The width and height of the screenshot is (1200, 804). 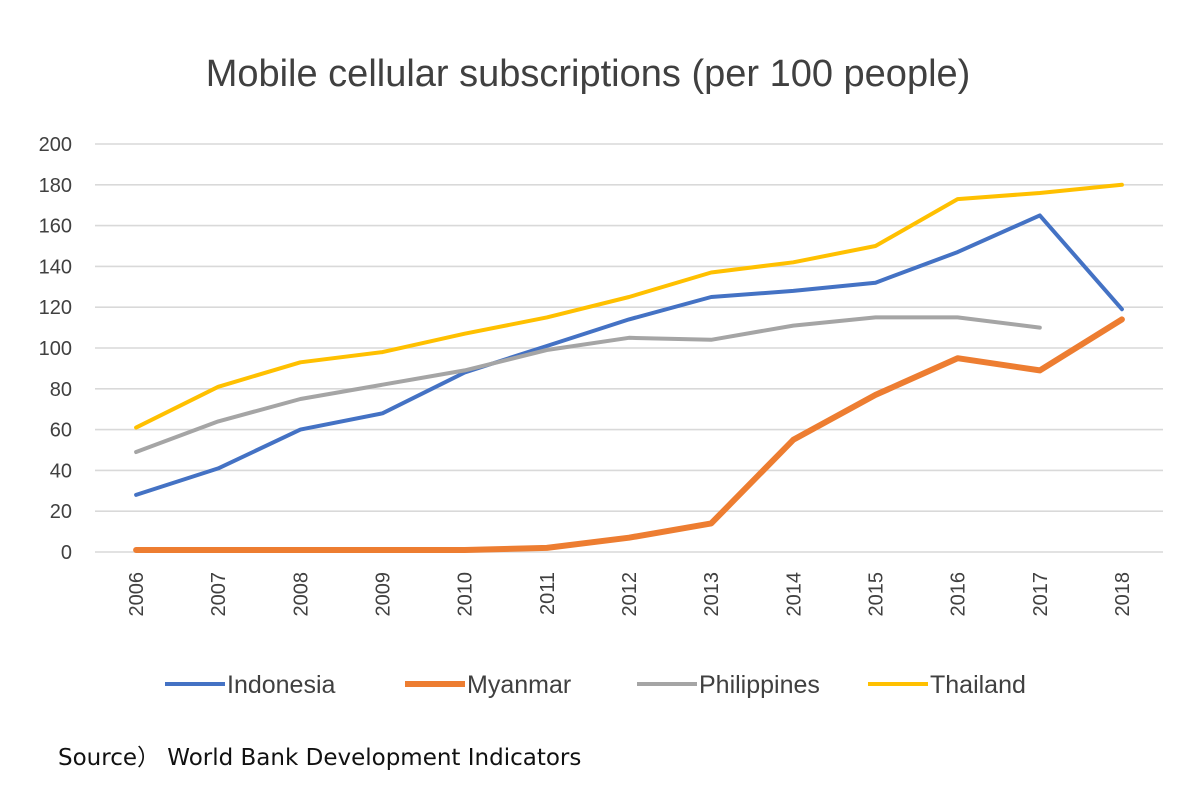 I want to click on legend-label: Thailand, so click(x=978, y=685).